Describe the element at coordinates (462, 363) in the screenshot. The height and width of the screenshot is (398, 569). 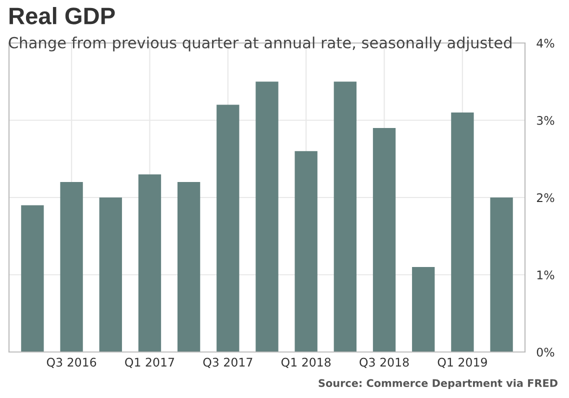
I see `x-tick-label: Q1 2019` at that location.